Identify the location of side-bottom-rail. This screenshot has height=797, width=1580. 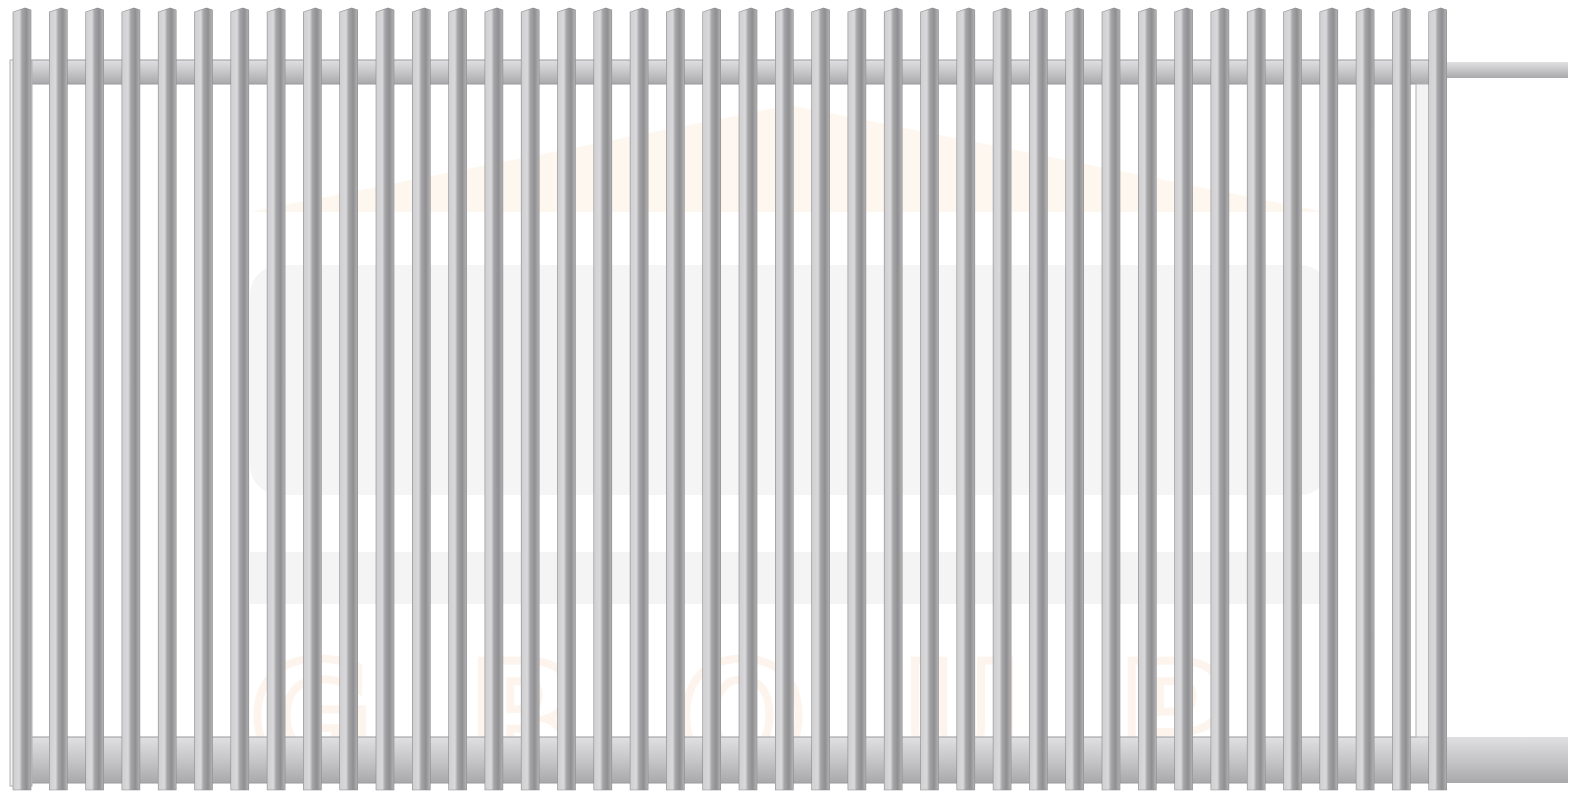
(1500, 760).